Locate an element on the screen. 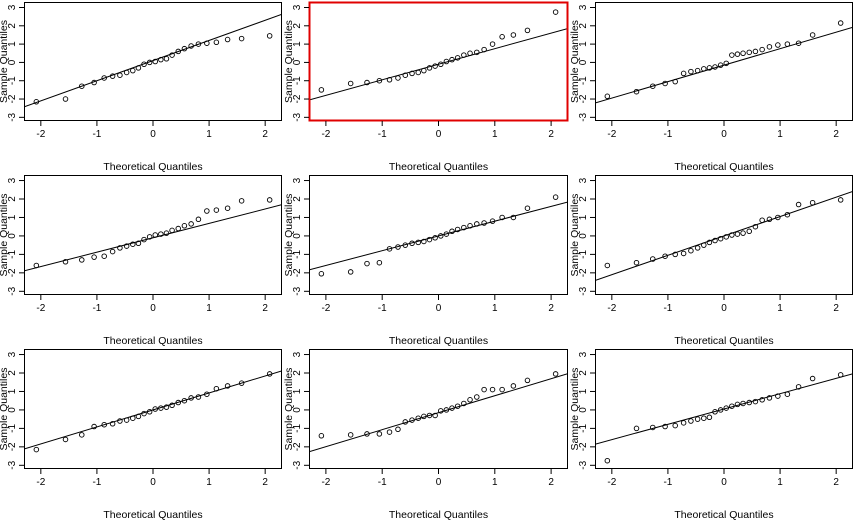 This screenshot has width=856, height=524. y-tick-label: 1 is located at coordinates (12, 44).